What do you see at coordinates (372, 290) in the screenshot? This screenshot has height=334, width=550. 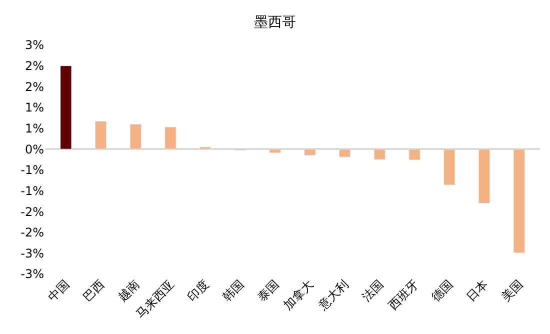 I see `x-tick-label: 法国` at bounding box center [372, 290].